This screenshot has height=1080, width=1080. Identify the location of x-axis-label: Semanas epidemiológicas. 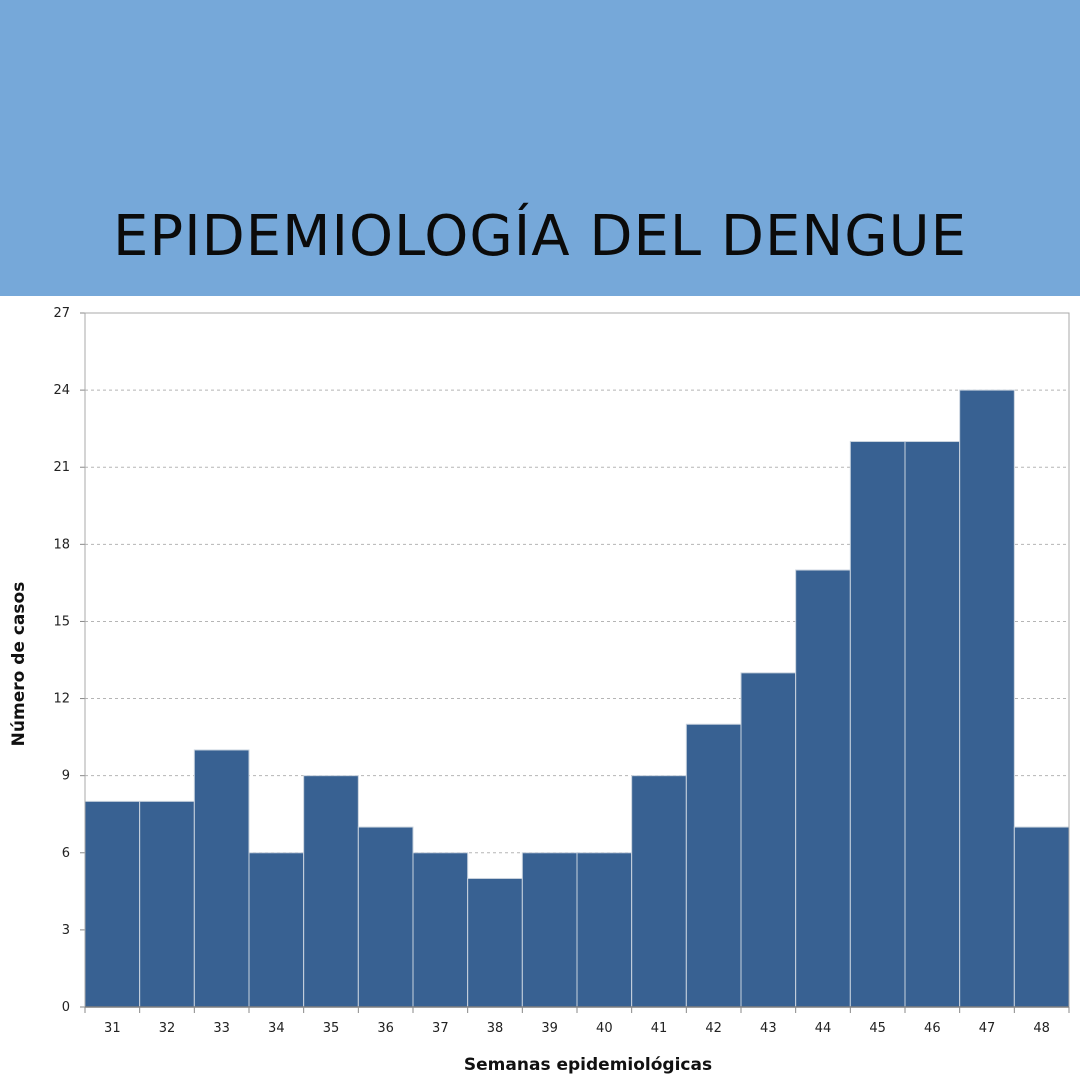
(588, 1065).